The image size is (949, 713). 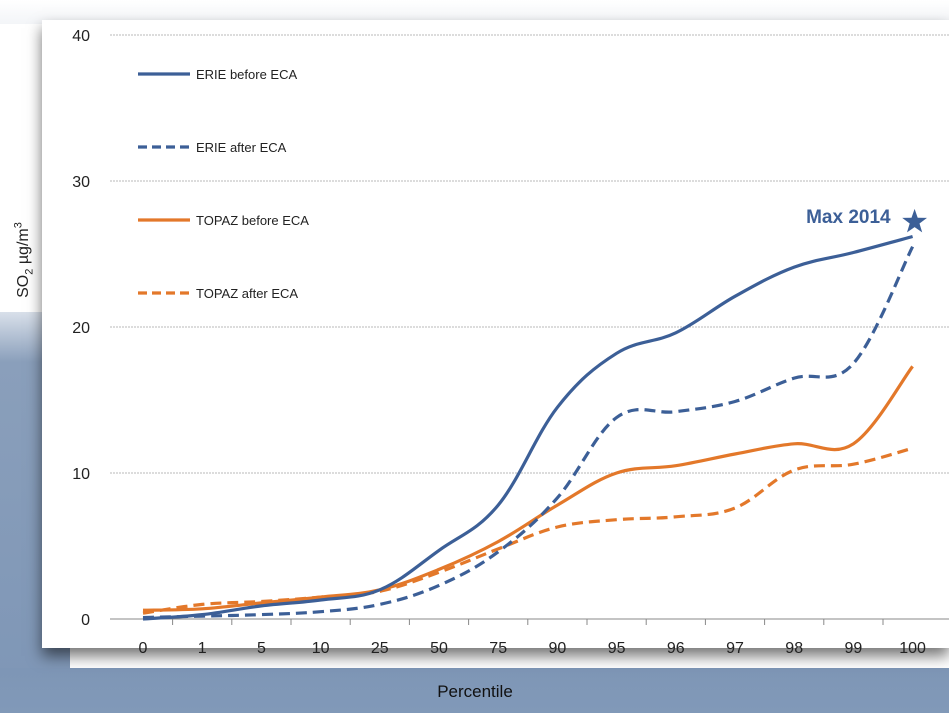 I want to click on x-tick-label: 95, so click(x=617, y=648).